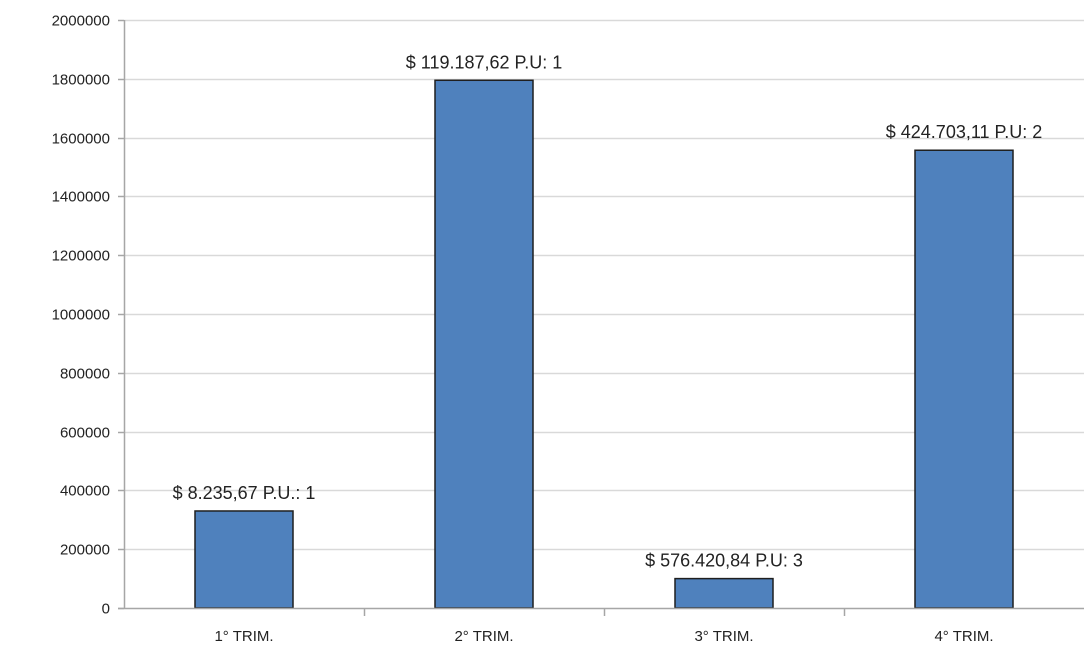  Describe the element at coordinates (81, 21) in the screenshot. I see `y-tick-label: 2000000` at that location.